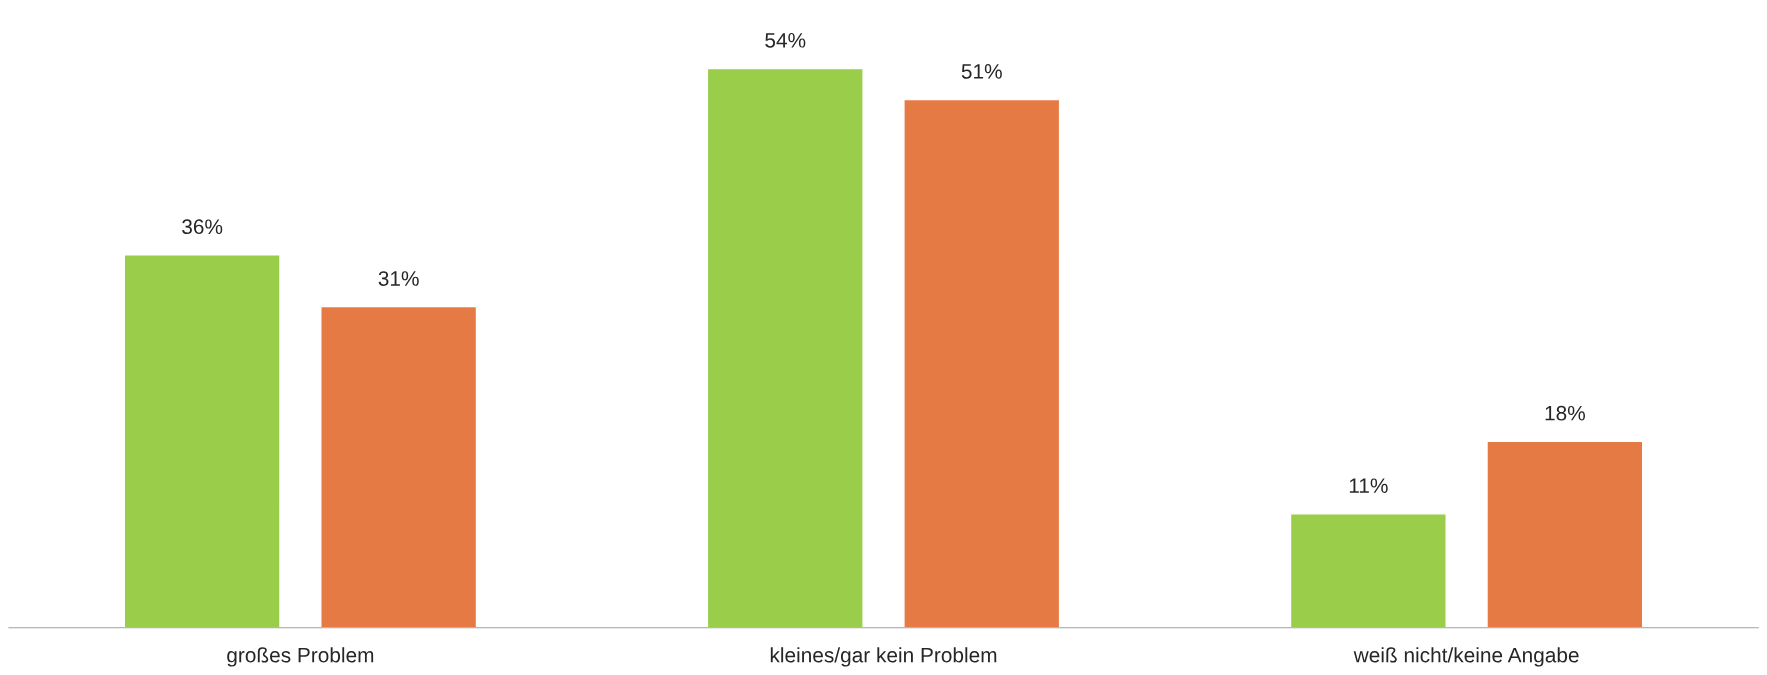  I want to click on data-label: 51%, so click(981, 71).